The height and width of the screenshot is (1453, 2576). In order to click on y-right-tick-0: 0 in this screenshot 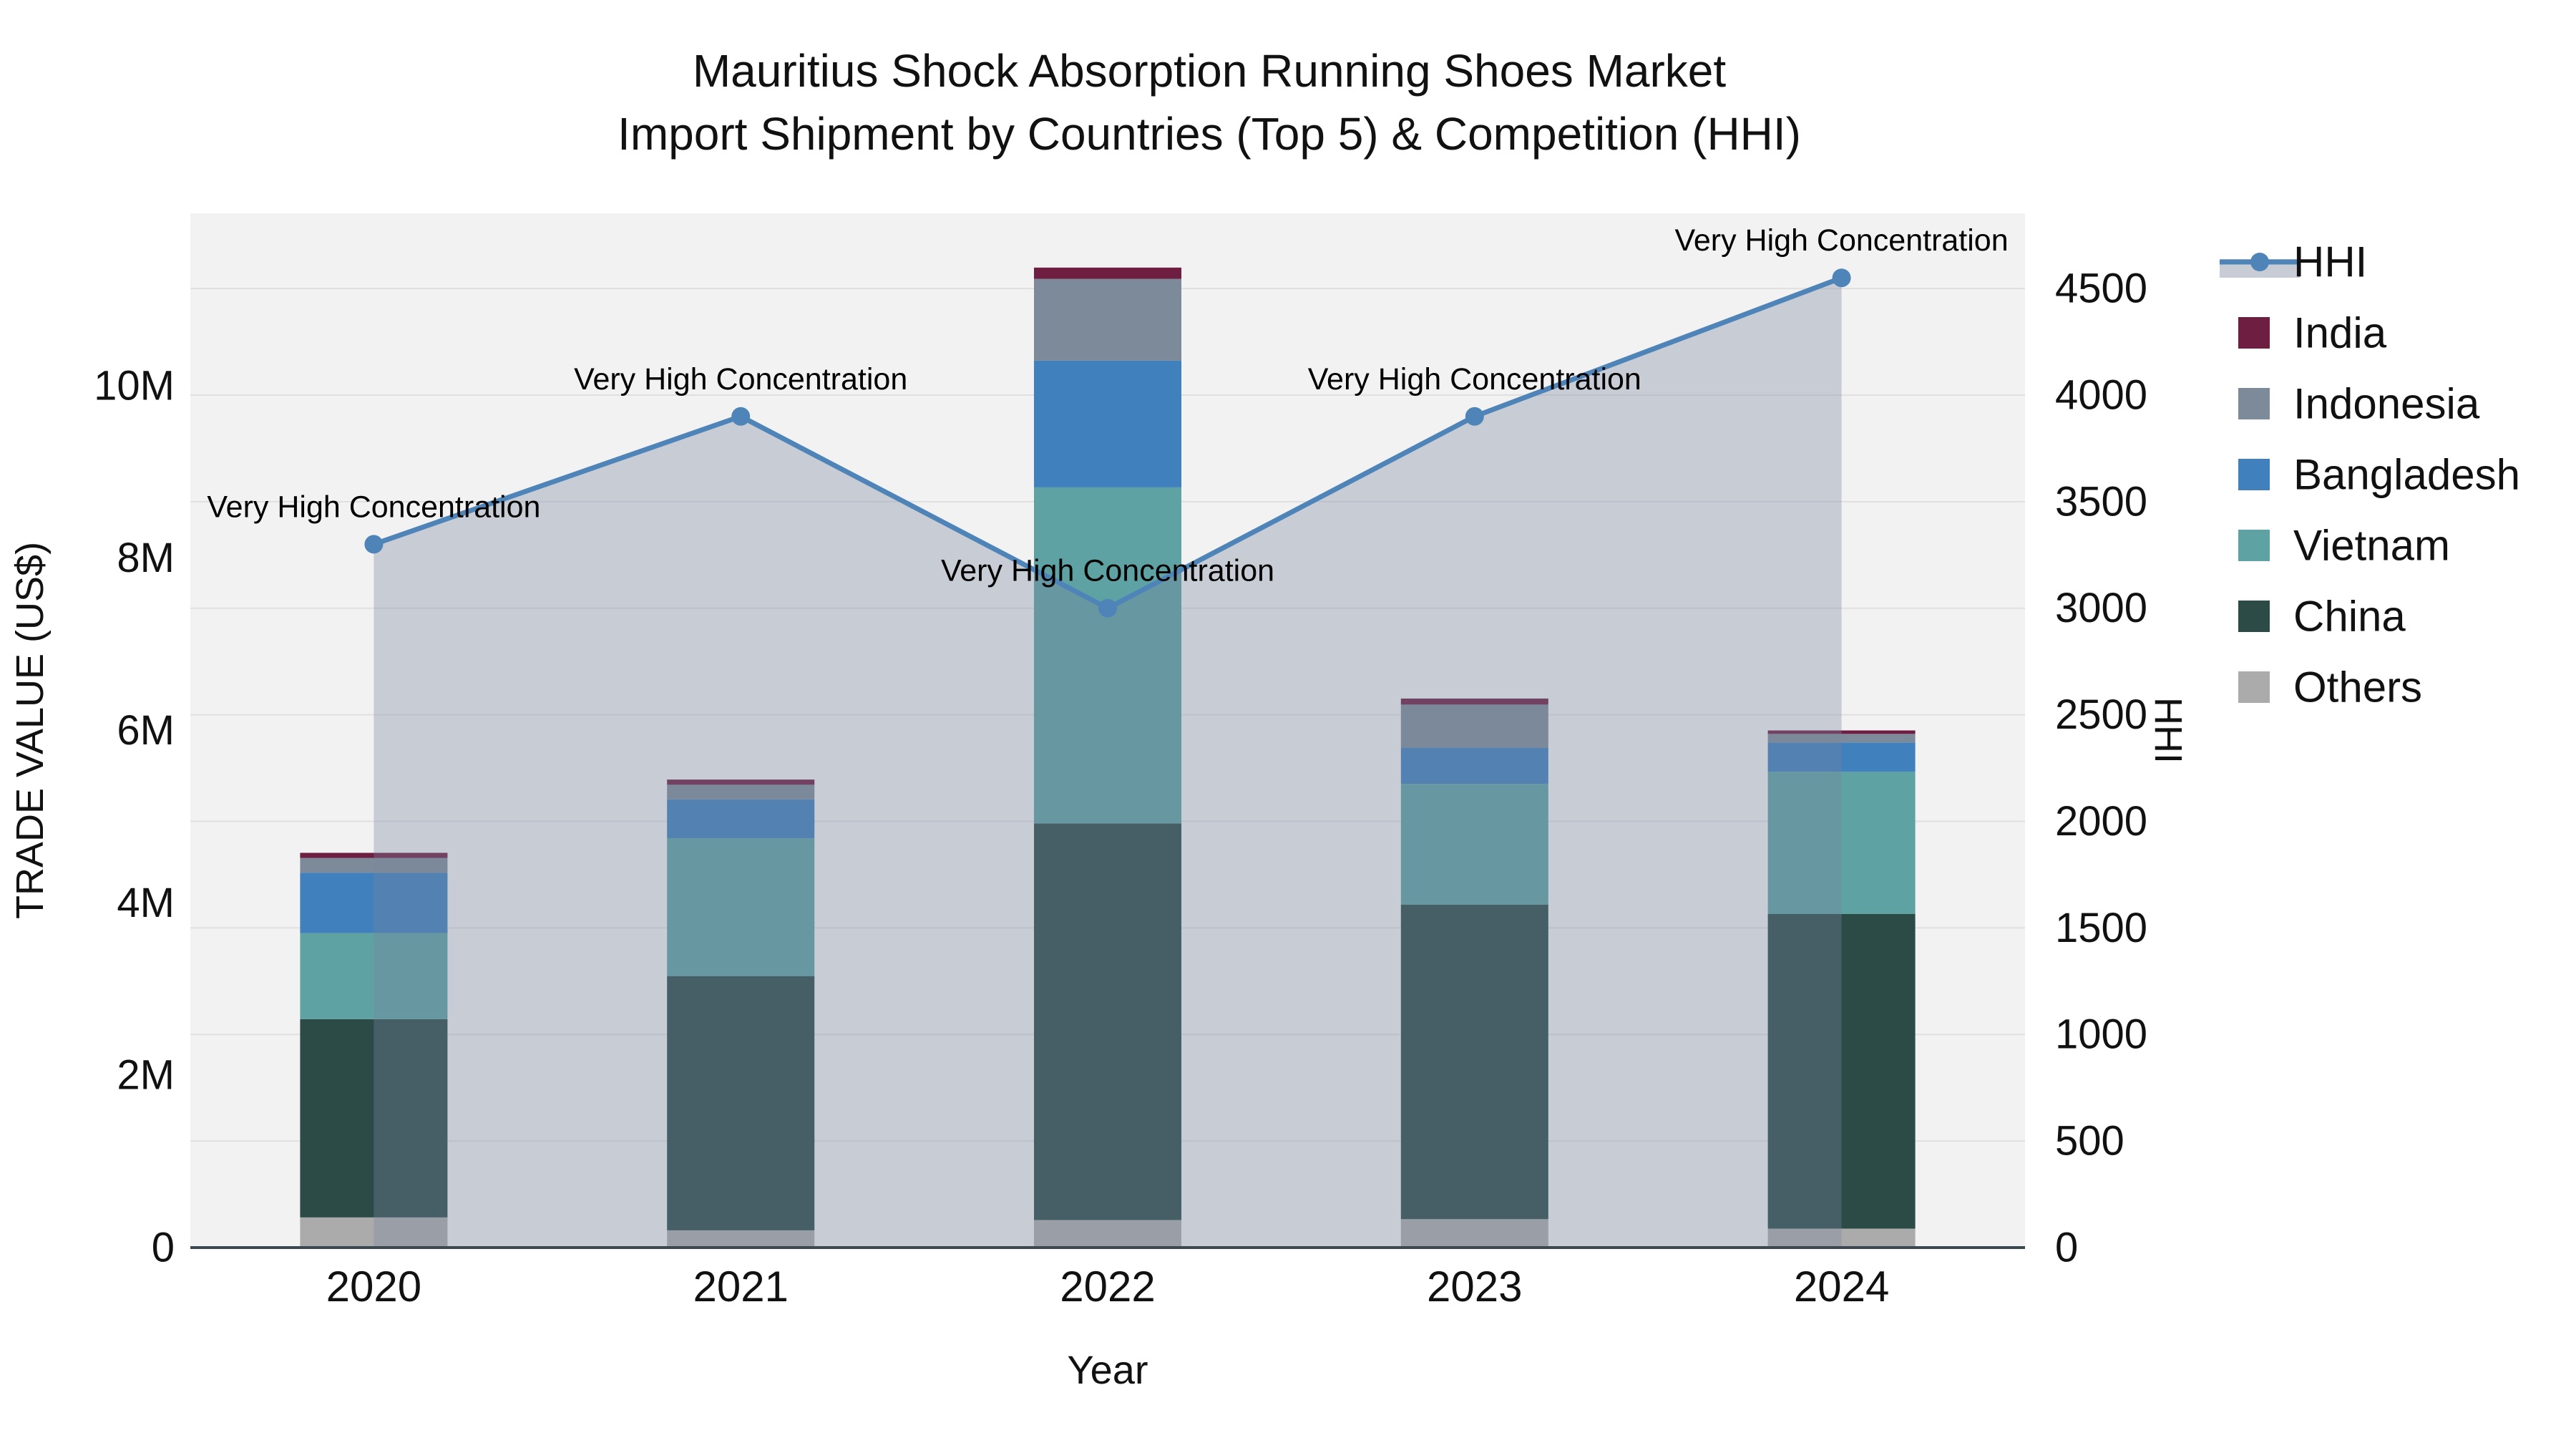, I will do `click(2066, 1248)`.